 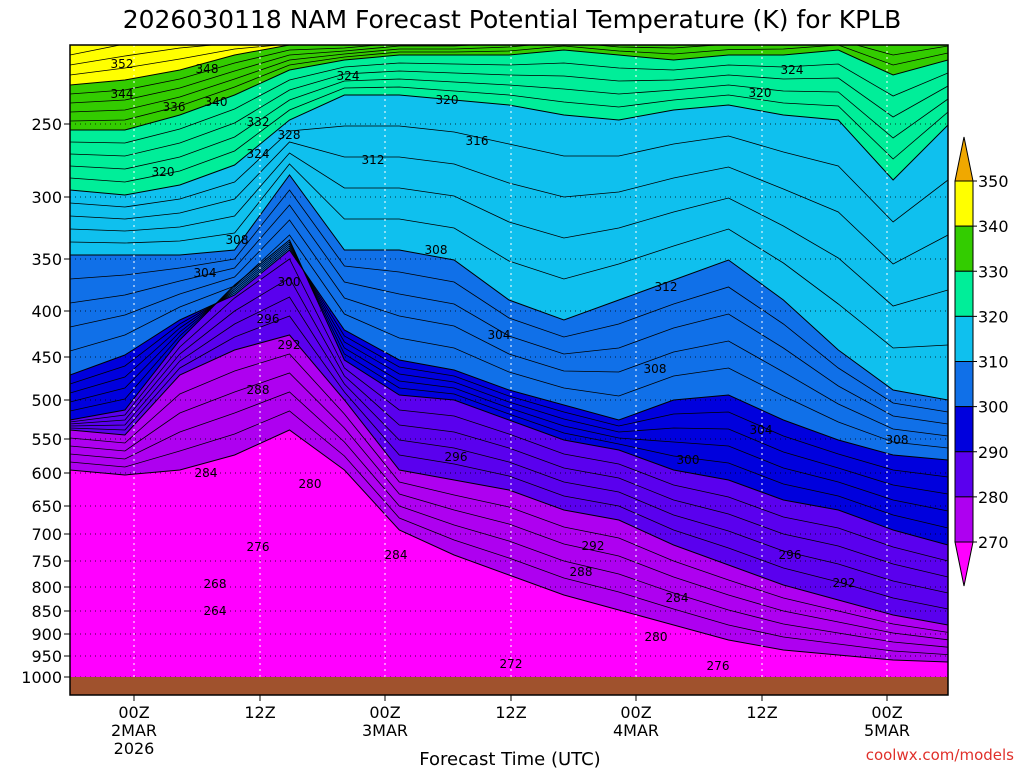 I want to click on contour-label: 300, so click(x=289, y=282).